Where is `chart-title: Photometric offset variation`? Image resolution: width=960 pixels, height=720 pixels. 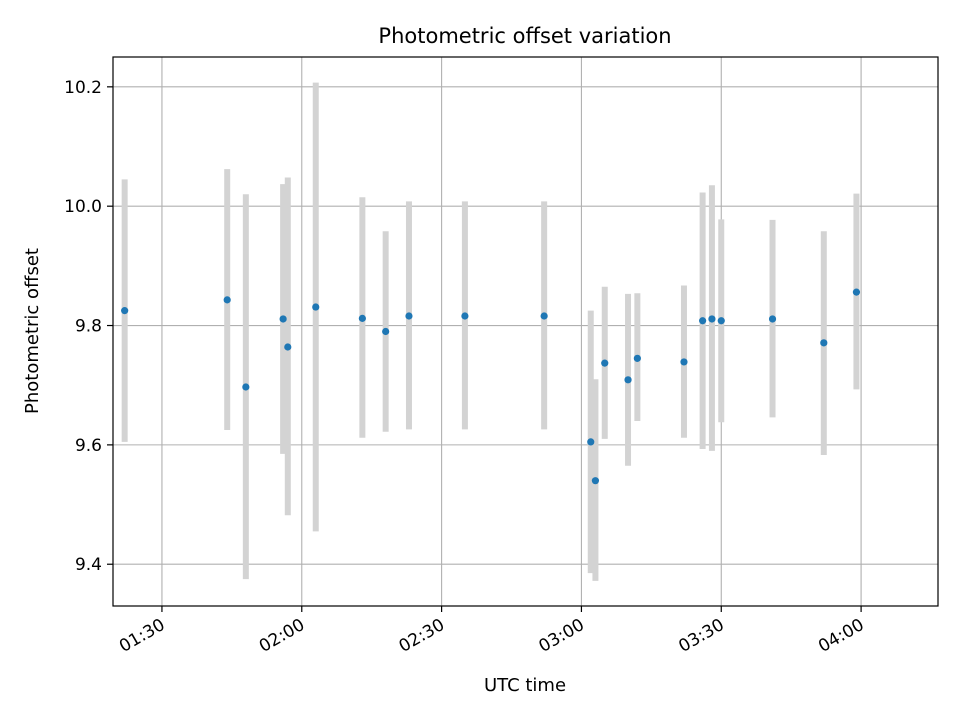
chart-title: Photometric offset variation is located at coordinates (524, 36).